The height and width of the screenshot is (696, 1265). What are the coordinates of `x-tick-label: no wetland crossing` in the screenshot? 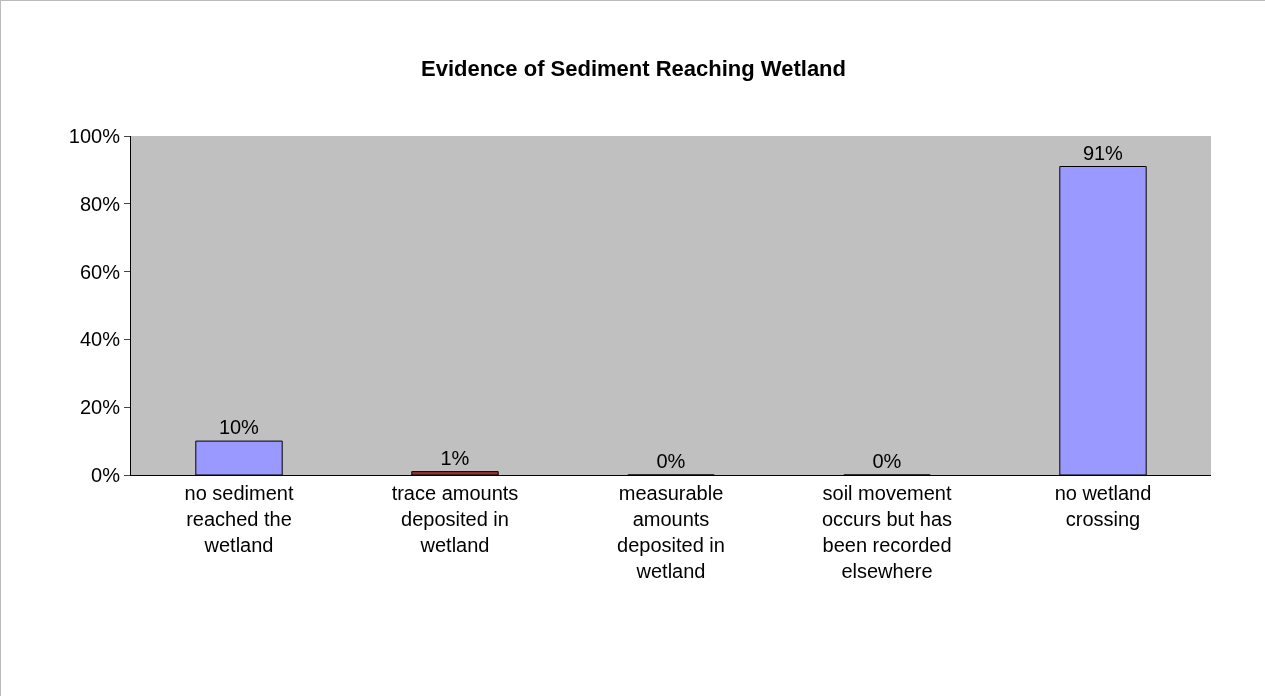 It's located at (1103, 506).